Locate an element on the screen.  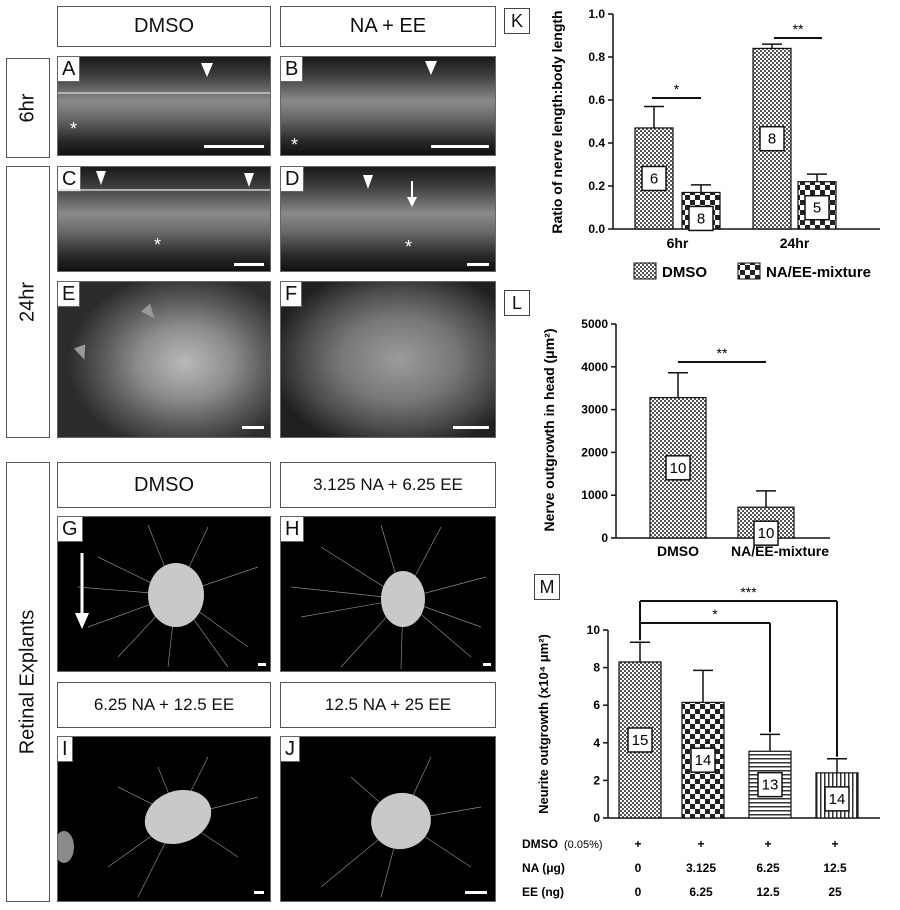
panel-label-a: A is located at coordinates (69, 69).